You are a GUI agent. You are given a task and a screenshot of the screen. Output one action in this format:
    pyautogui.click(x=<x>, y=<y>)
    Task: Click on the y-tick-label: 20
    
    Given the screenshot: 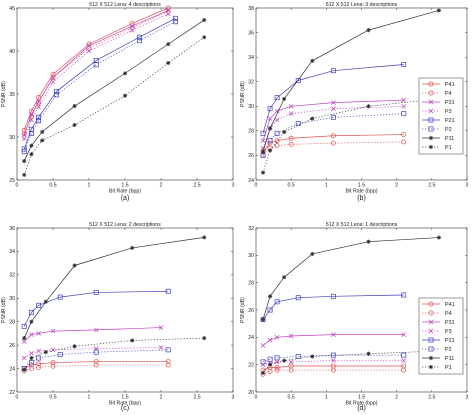 What is the action you would take?
    pyautogui.click(x=251, y=393)
    